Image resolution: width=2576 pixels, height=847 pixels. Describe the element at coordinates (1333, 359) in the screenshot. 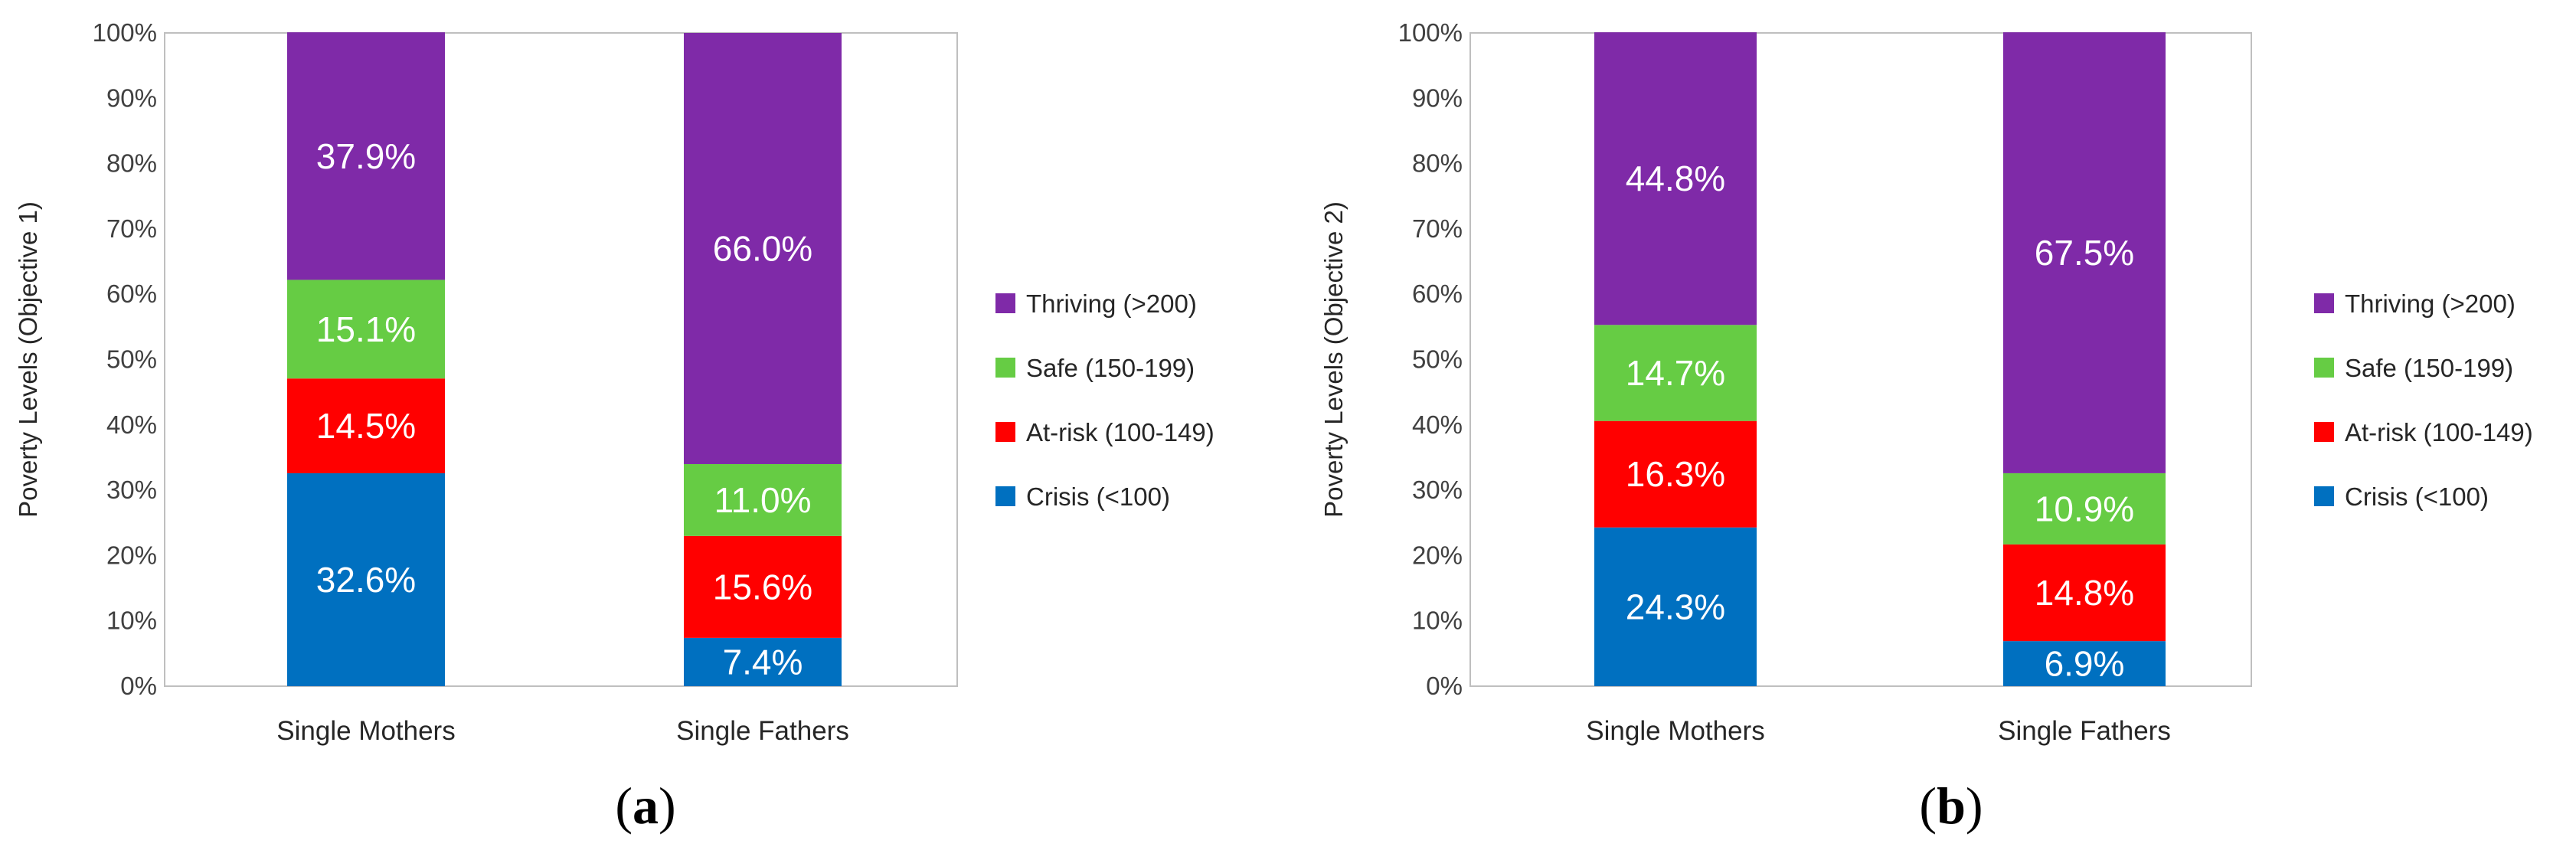

I see `y-axis-label: Poverty Levels (Objective 2)` at that location.